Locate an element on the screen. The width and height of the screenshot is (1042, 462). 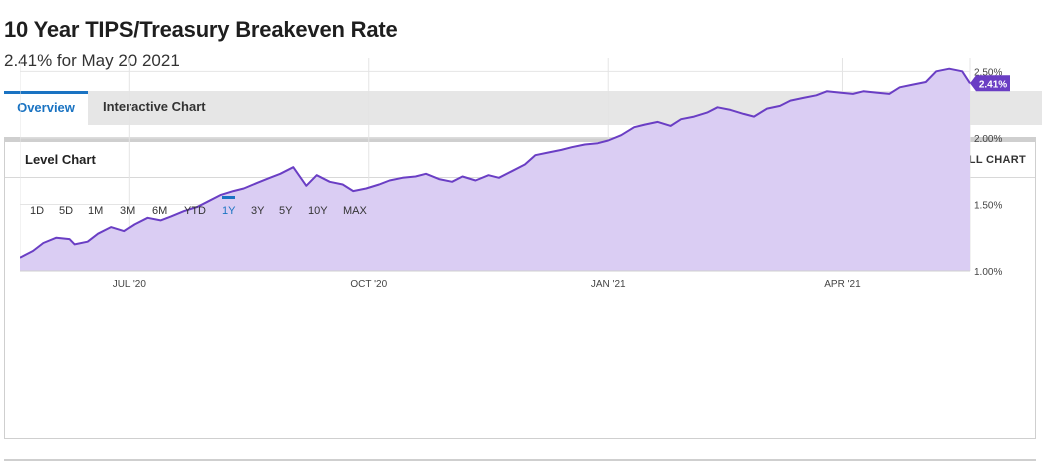
range-6m: 6M is located at coordinates (160, 211).